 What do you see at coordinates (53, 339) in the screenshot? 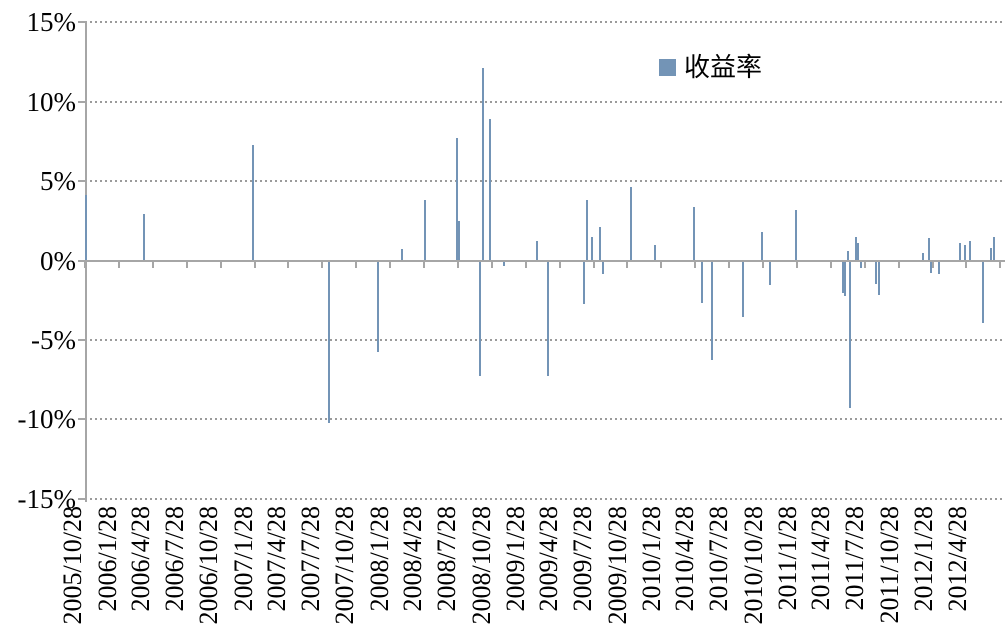
I see `y-axis-label: -5%` at bounding box center [53, 339].